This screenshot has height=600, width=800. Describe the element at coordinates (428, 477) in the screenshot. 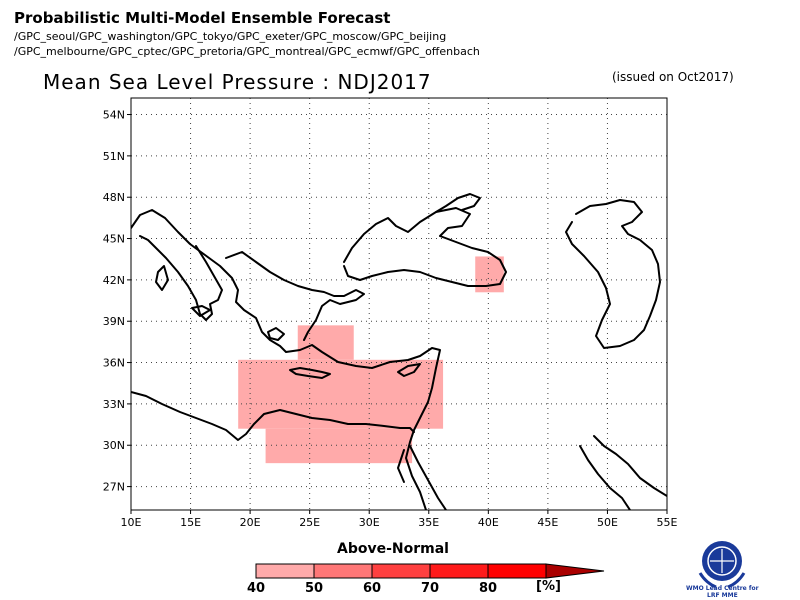

I see `coastline-red-sea` at that location.